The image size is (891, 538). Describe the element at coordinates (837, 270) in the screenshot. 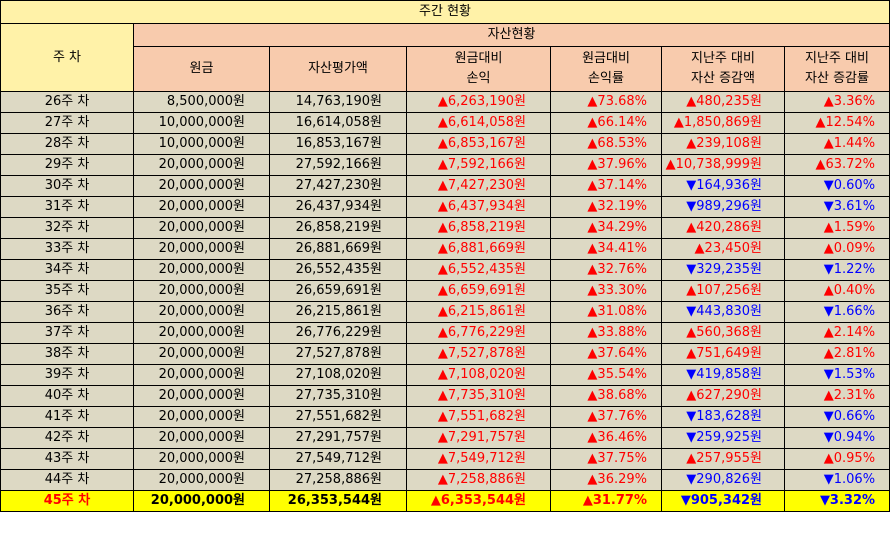

I see `weekly-rate-cell: ▼1.22%` at that location.